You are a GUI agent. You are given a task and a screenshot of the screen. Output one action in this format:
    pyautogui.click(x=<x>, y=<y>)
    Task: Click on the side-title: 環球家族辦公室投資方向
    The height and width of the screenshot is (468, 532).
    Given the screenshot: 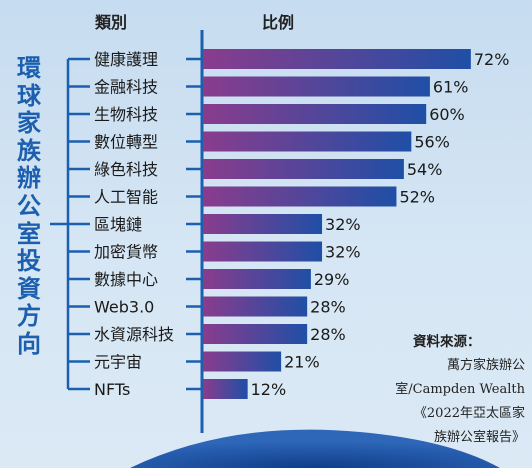 What is the action you would take?
    pyautogui.click(x=29, y=206)
    